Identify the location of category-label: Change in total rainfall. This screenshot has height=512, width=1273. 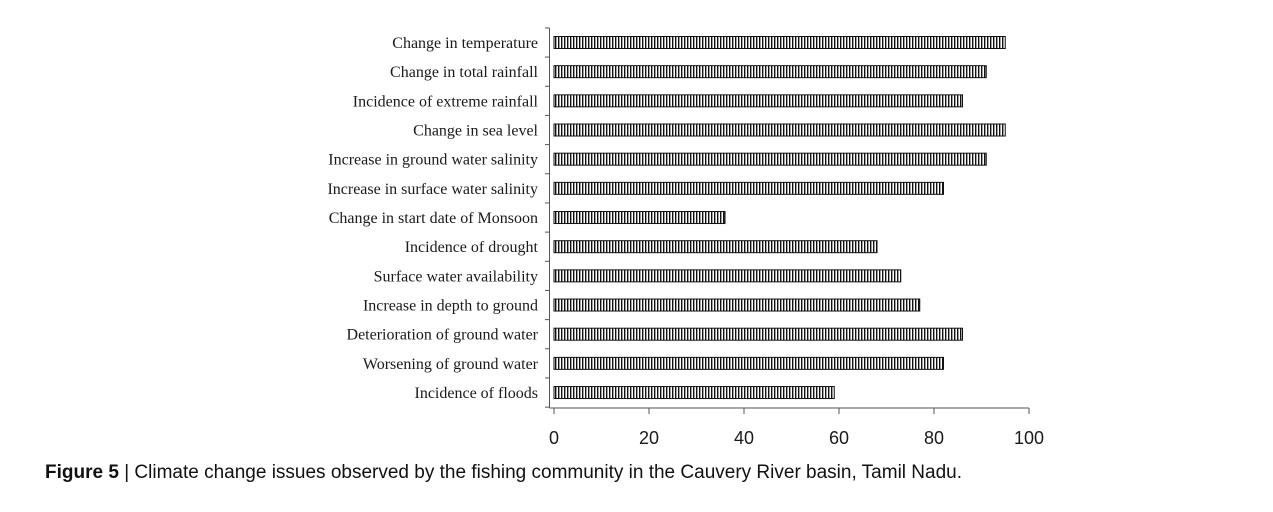
(464, 72).